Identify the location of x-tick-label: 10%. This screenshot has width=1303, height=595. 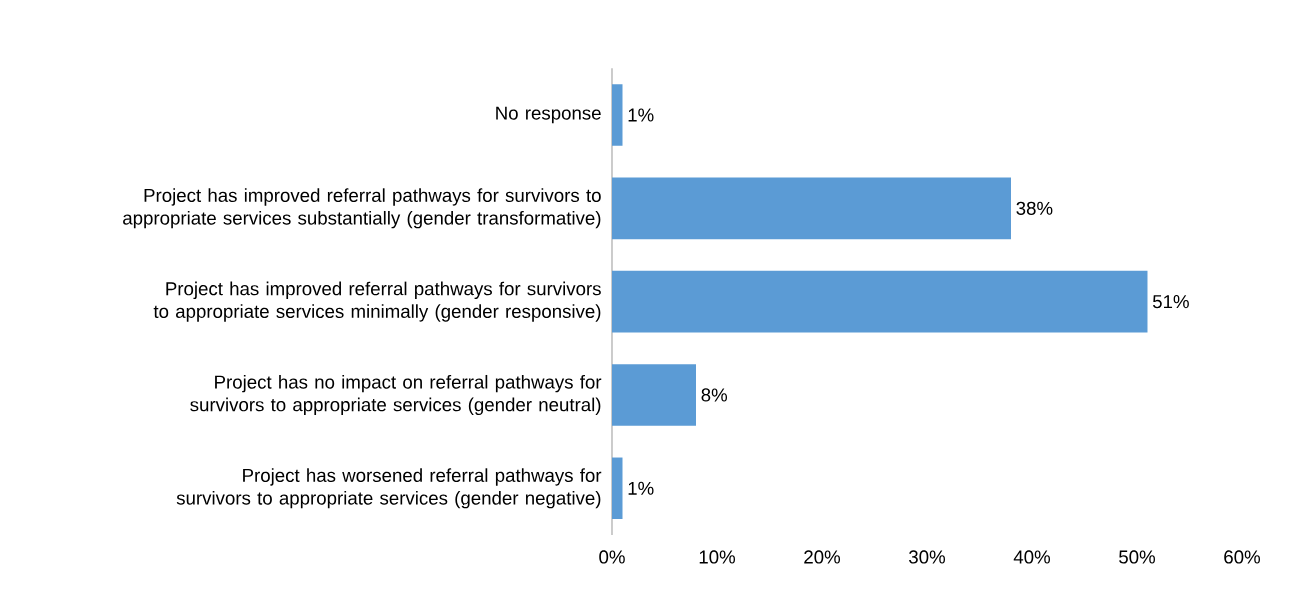
(717, 557).